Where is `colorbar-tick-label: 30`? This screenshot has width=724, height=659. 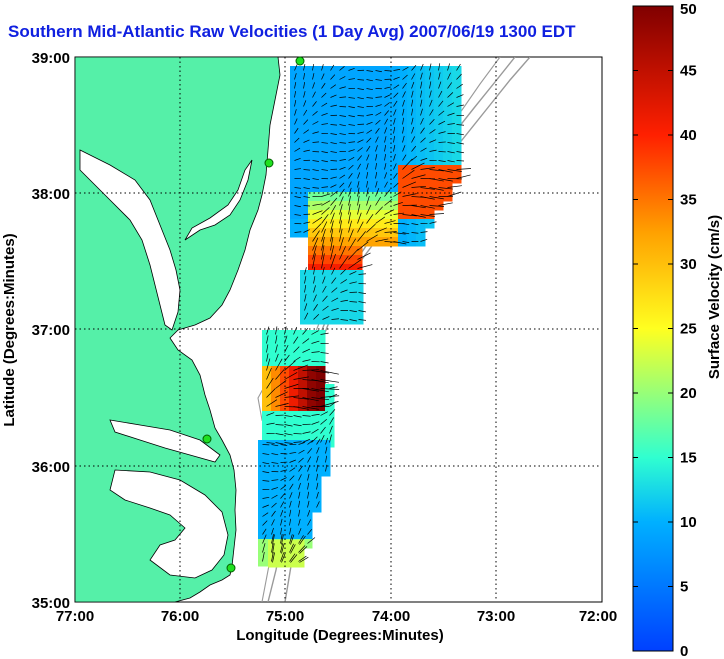
colorbar-tick-label: 30 is located at coordinates (688, 264).